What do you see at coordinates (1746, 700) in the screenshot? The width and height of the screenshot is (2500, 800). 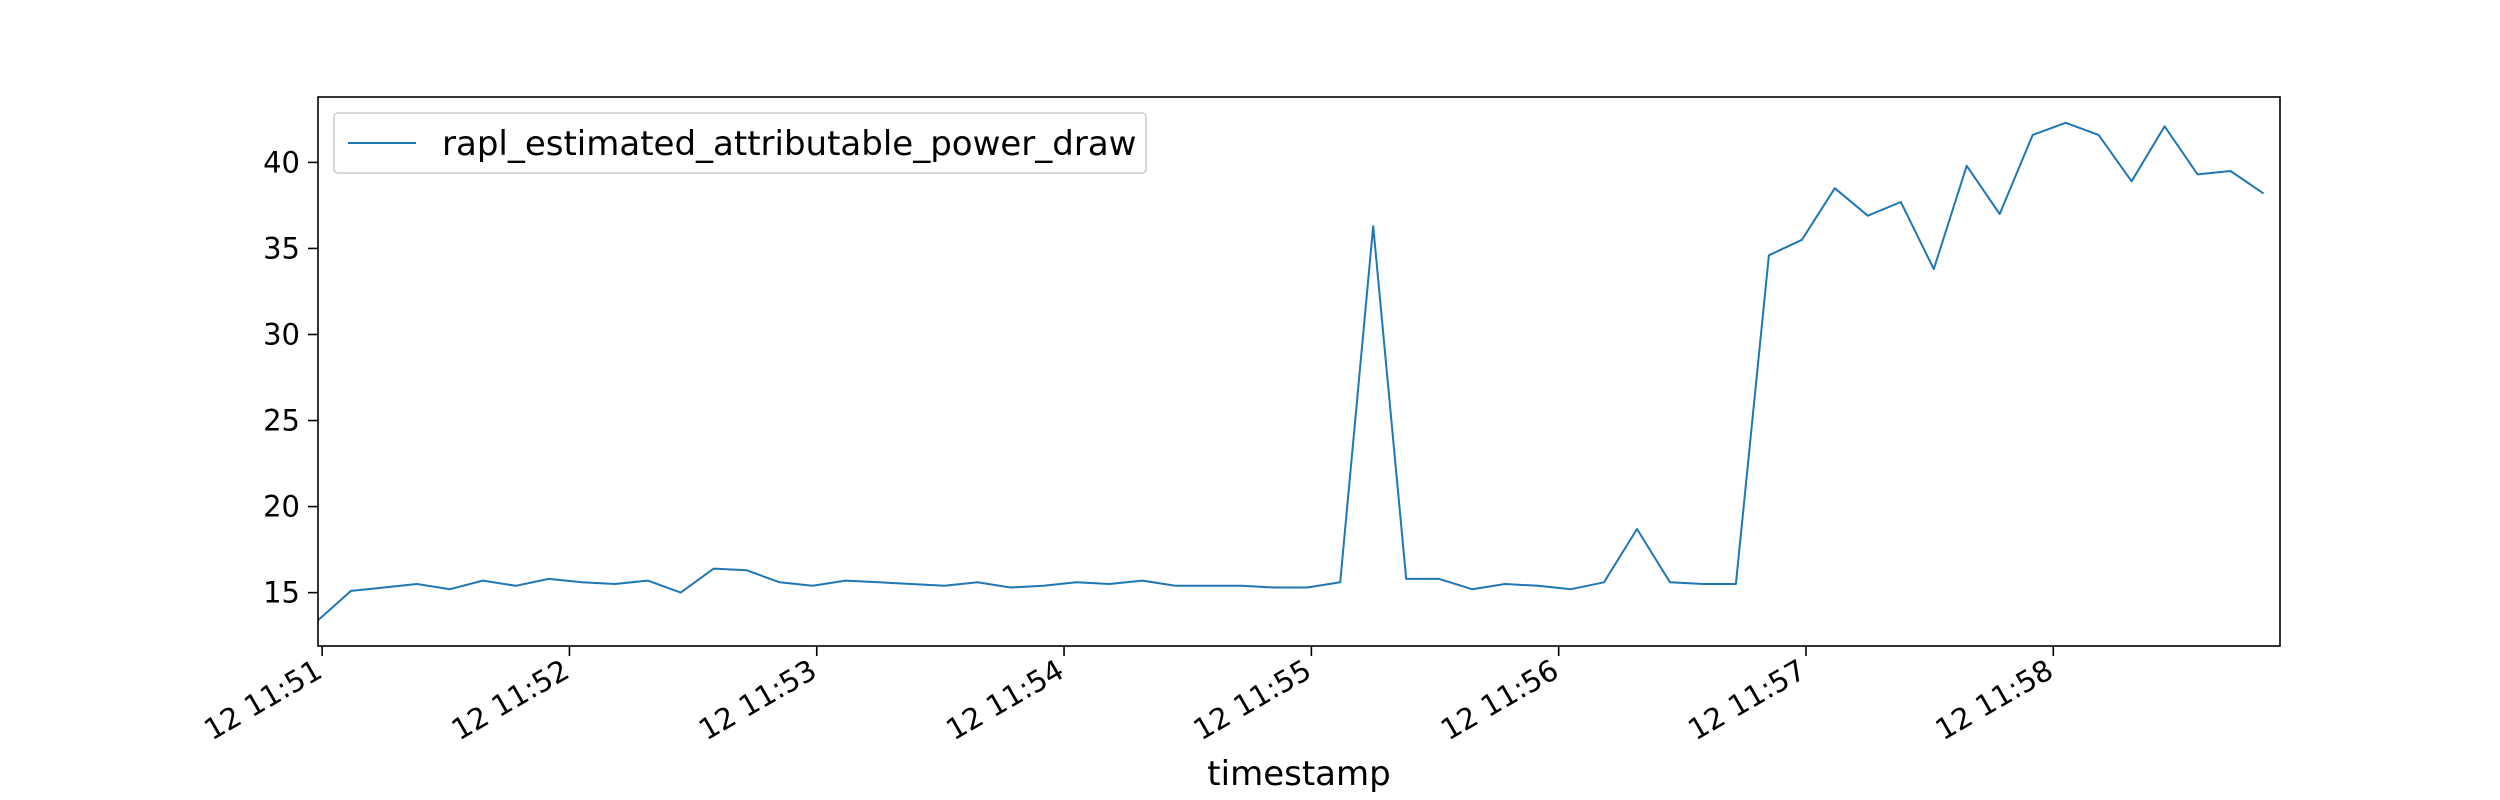 I see `x-tick-label: 12 11:57` at bounding box center [1746, 700].